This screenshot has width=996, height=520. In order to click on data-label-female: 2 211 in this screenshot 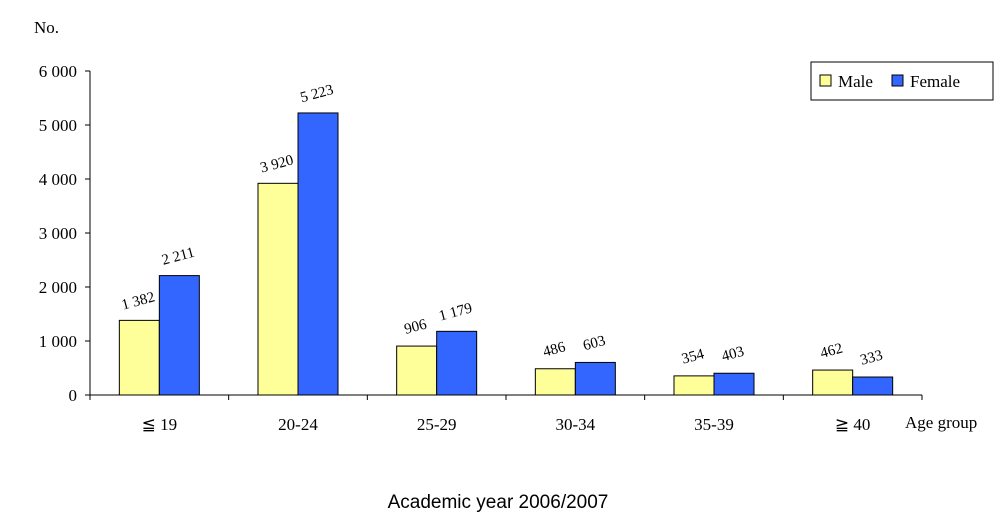, I will do `click(178, 257)`.